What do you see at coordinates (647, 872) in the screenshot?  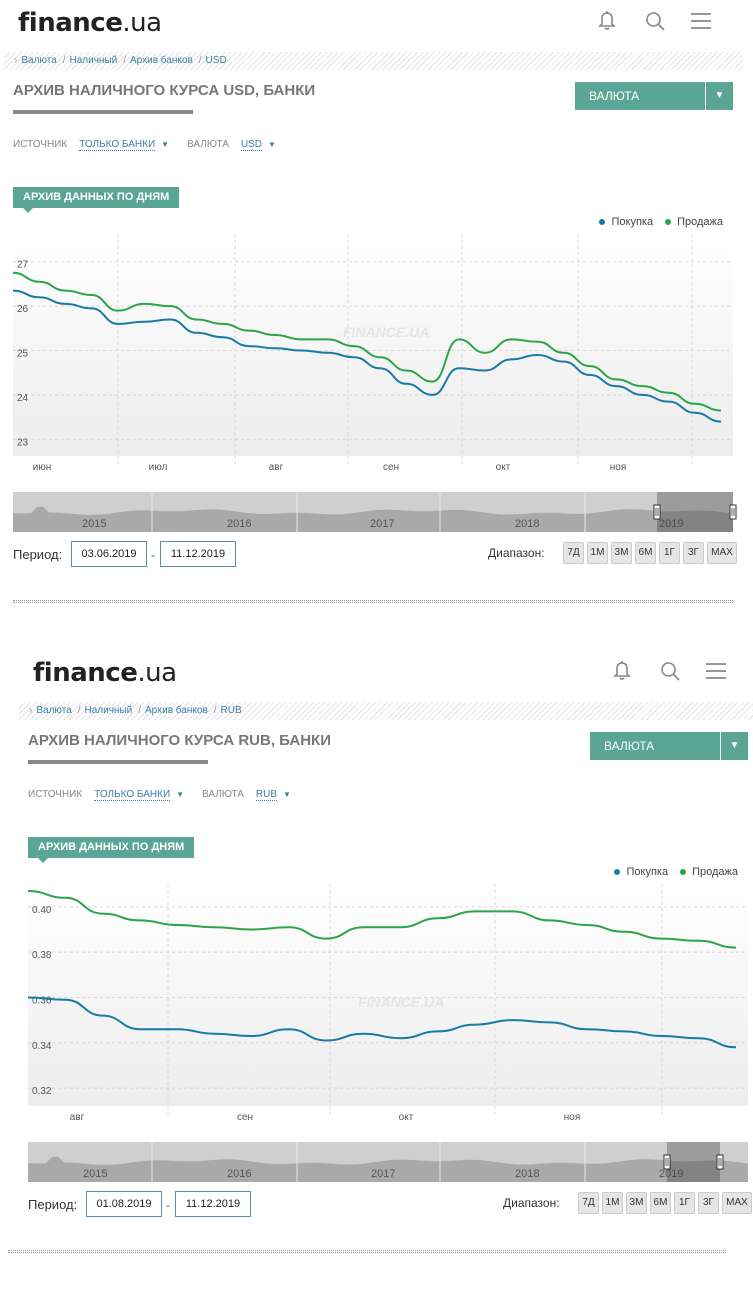 I see `legend-buy-label: Покупка` at bounding box center [647, 872].